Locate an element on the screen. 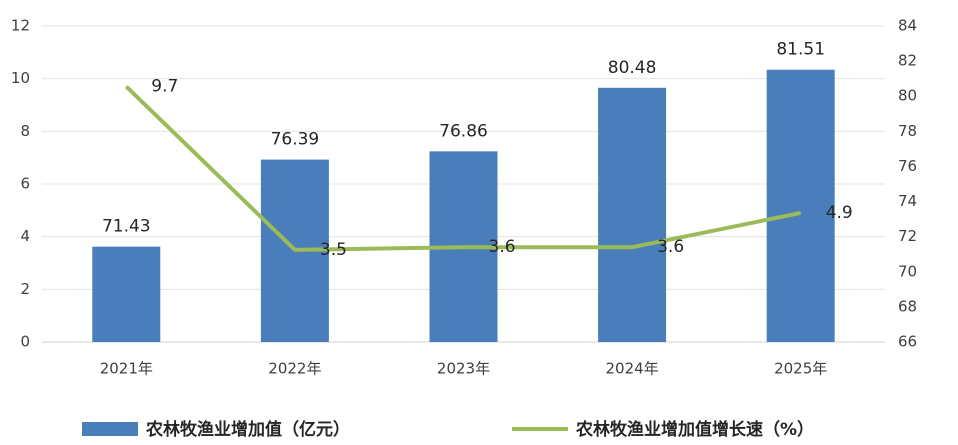  y-tick-label: 4 is located at coordinates (25, 236).